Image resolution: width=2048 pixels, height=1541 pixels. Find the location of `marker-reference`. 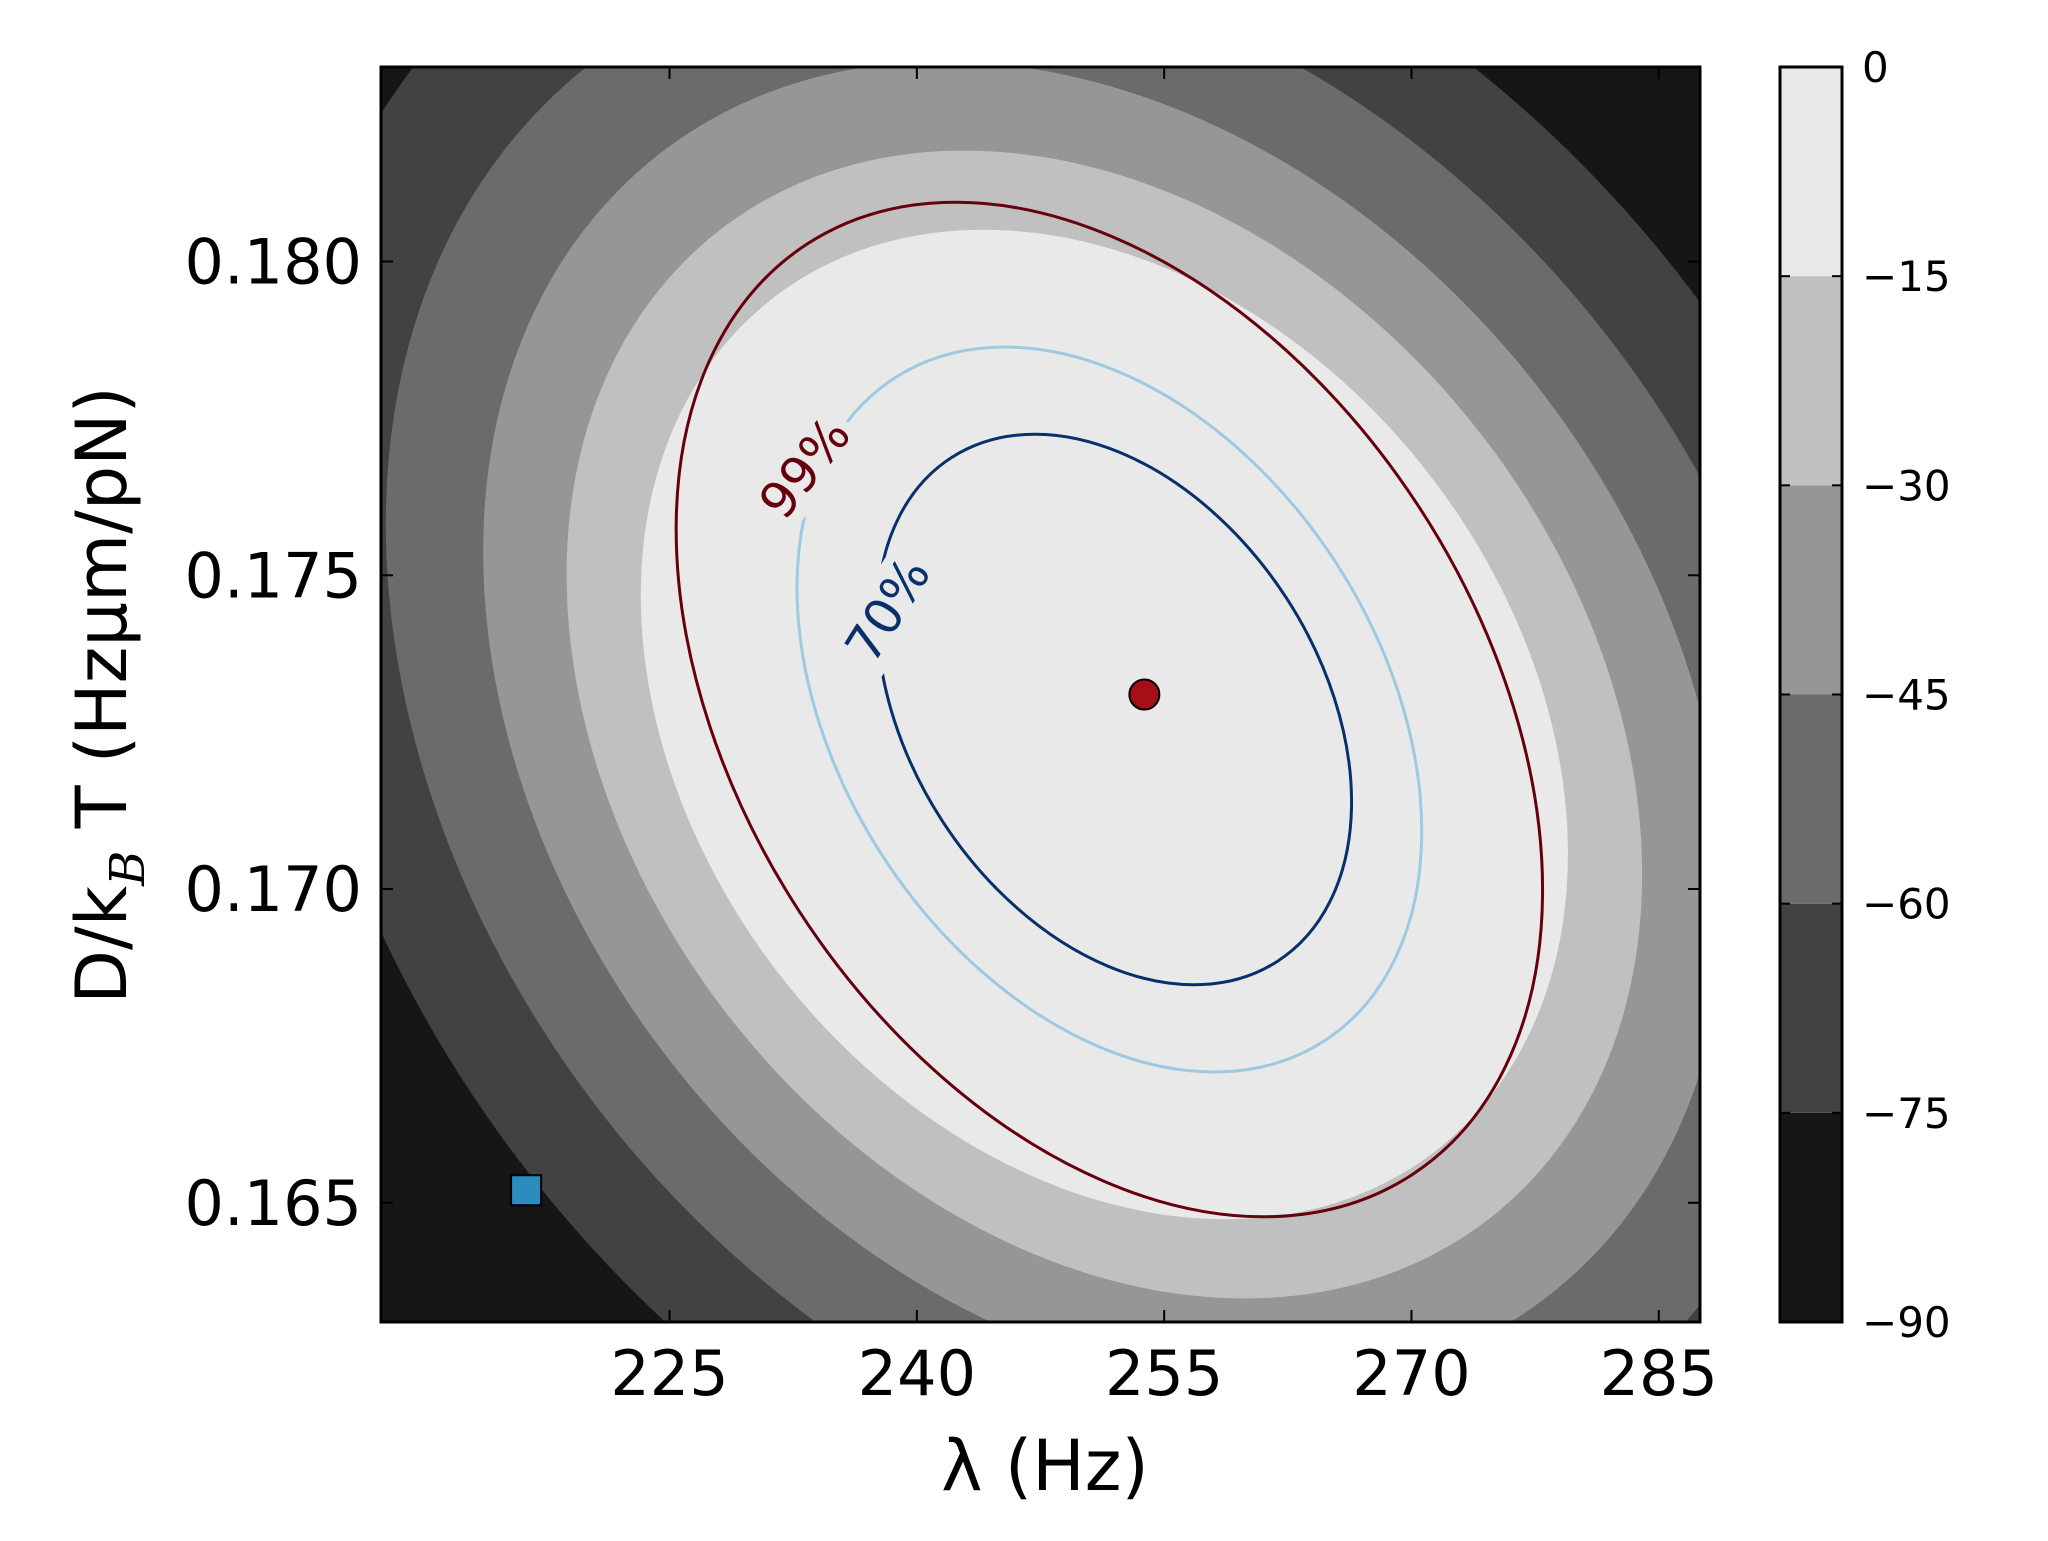

marker-reference is located at coordinates (526, 1190).